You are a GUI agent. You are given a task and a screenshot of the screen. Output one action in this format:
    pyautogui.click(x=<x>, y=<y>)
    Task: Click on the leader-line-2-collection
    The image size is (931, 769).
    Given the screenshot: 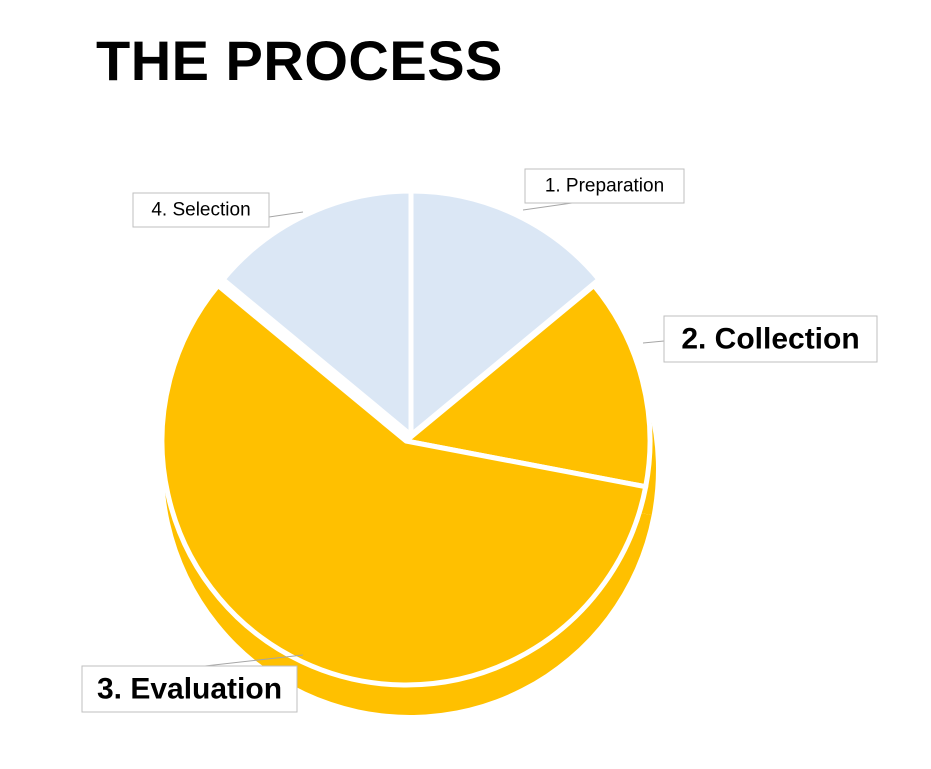 What is the action you would take?
    pyautogui.click(x=653, y=342)
    